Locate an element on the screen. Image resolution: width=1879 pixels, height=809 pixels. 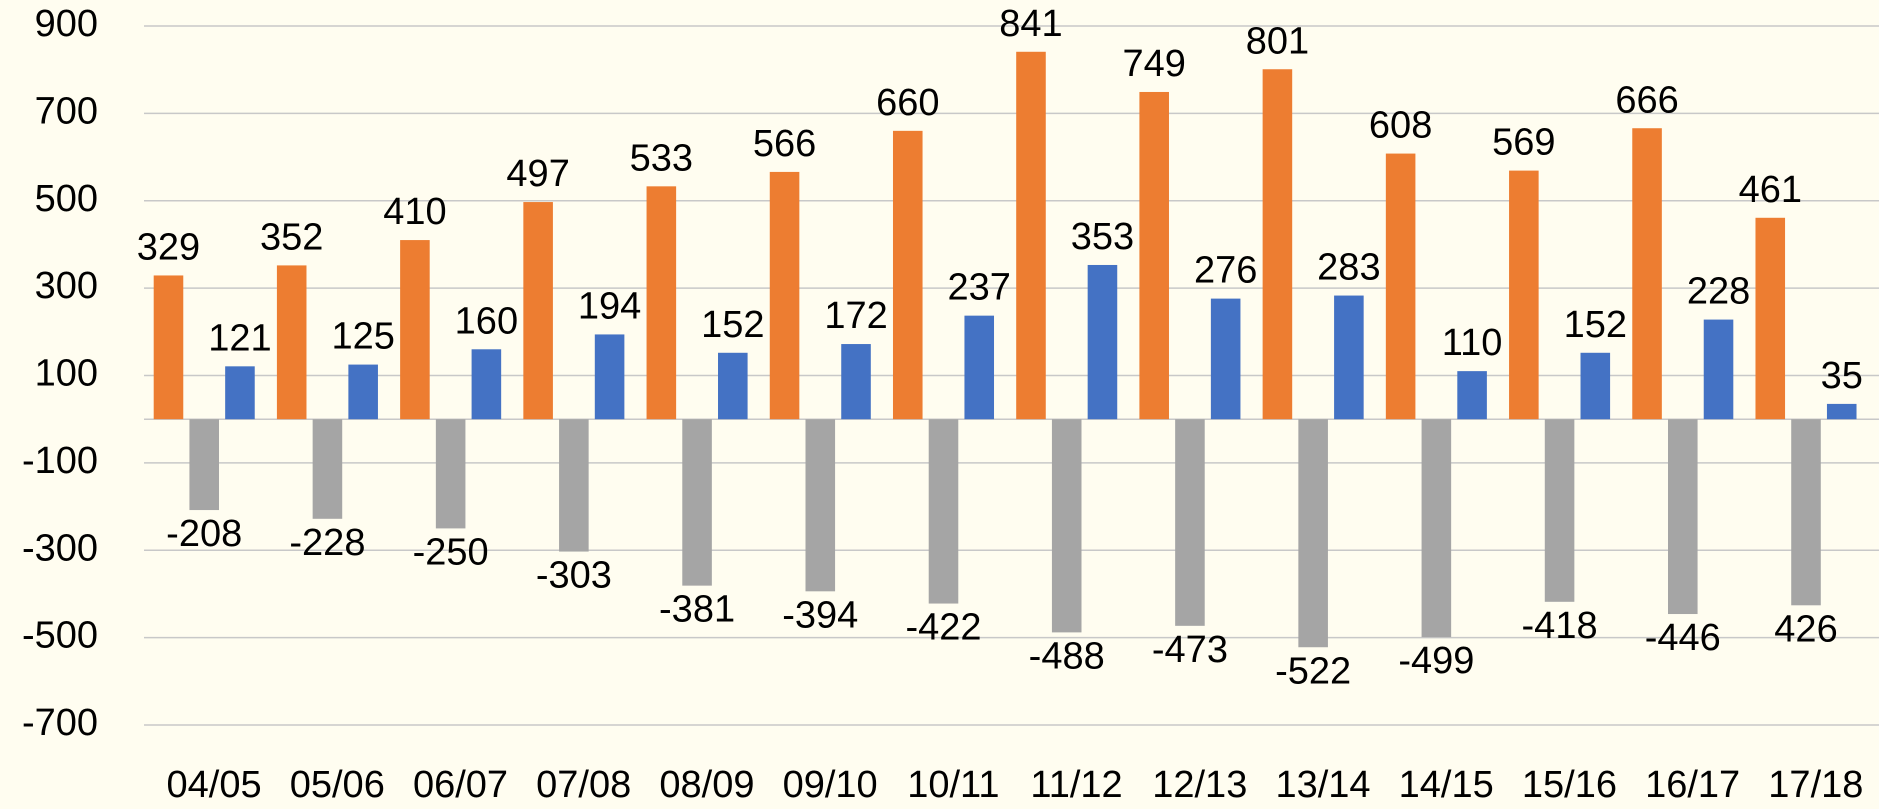
data-label: 352 is located at coordinates (291, 237).